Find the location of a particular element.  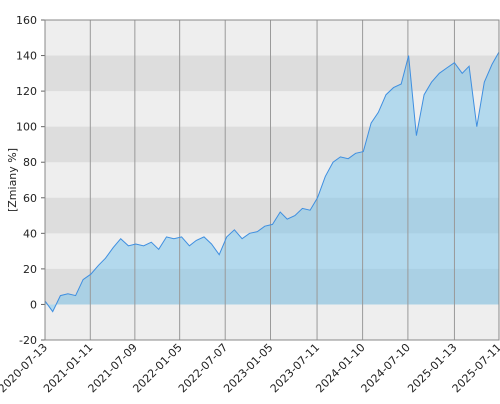

band is located at coordinates (272, 73).